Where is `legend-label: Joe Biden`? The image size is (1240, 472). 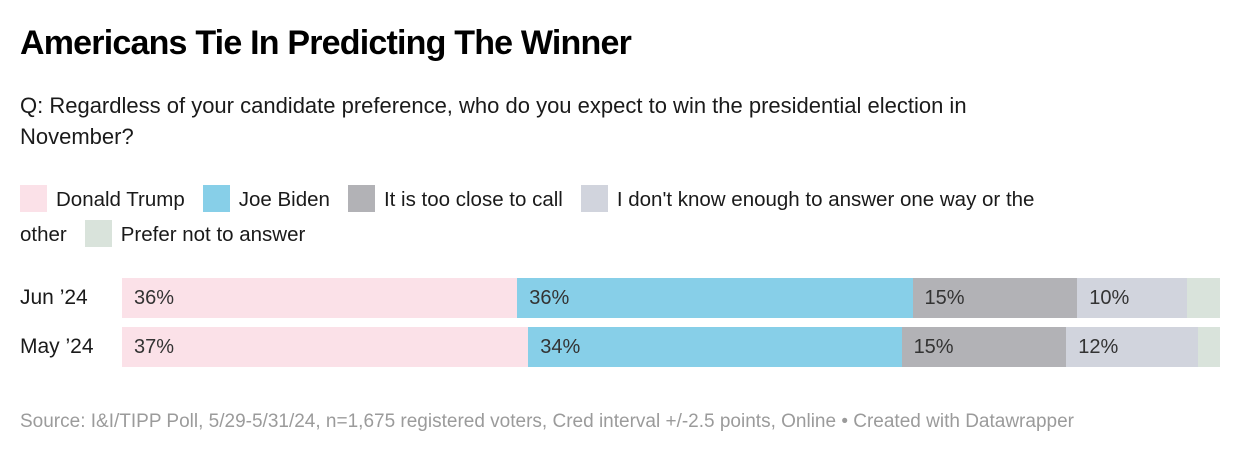
legend-label: Joe Biden is located at coordinates (284, 199).